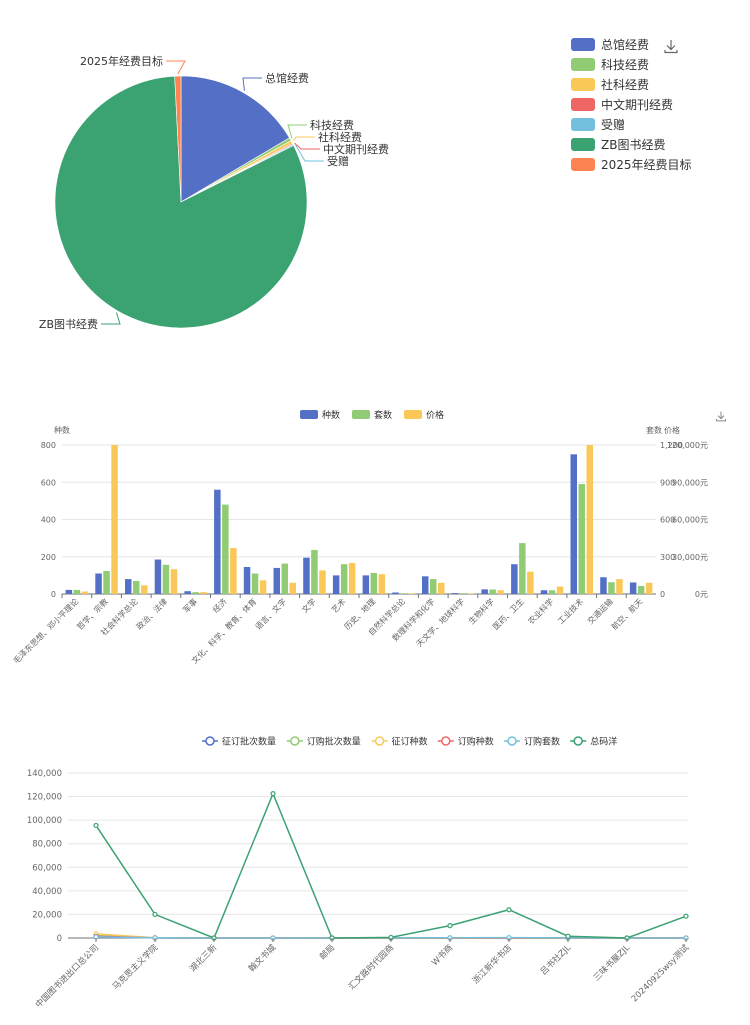  Describe the element at coordinates (512, 741) in the screenshot. I see `legend-symbol` at that location.